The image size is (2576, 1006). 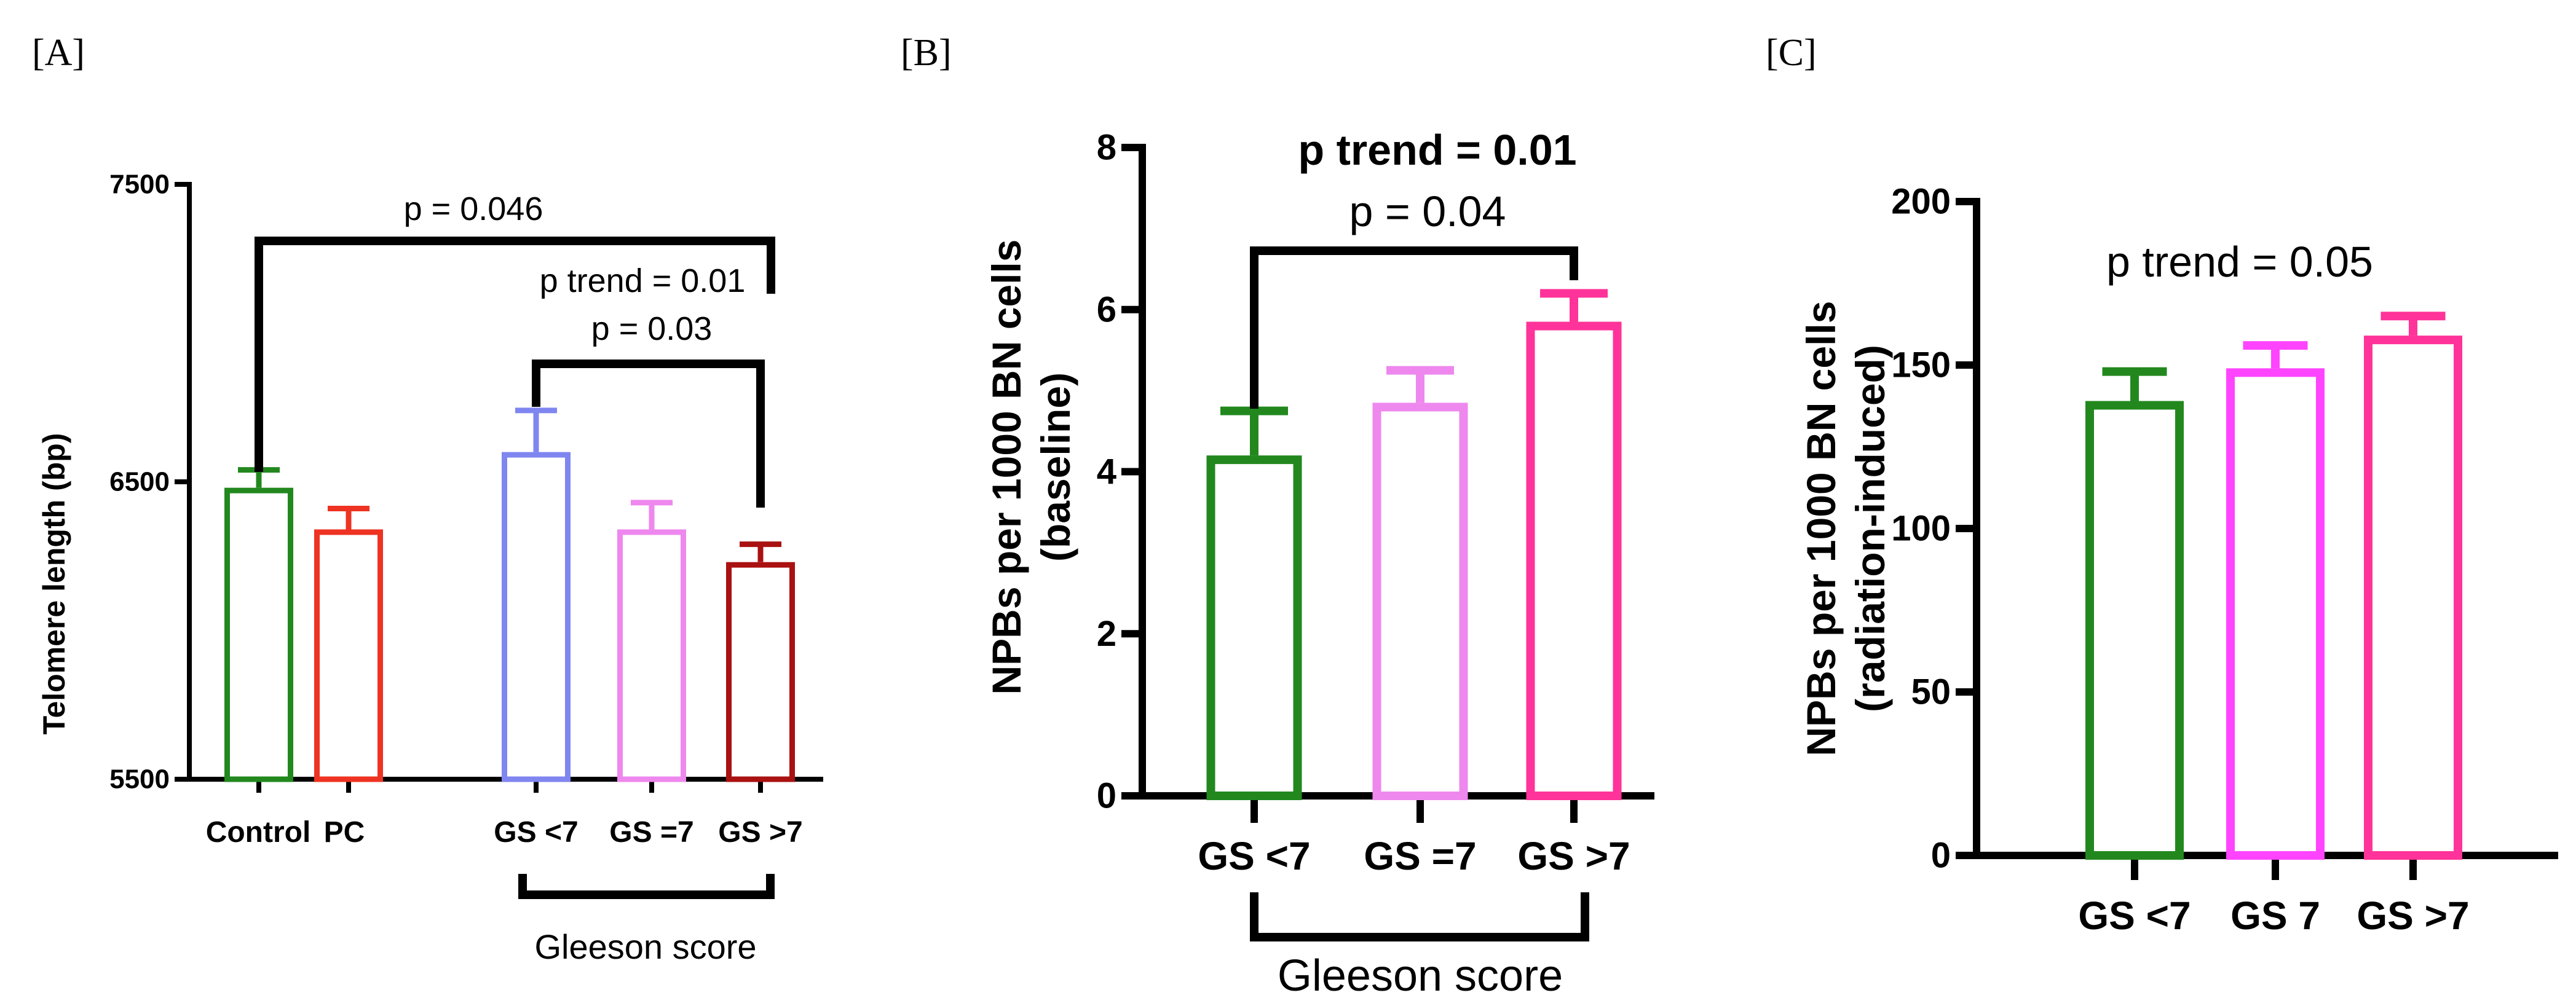 I want to click on panel-c-y-tick-label: 100, so click(x=1921, y=529).